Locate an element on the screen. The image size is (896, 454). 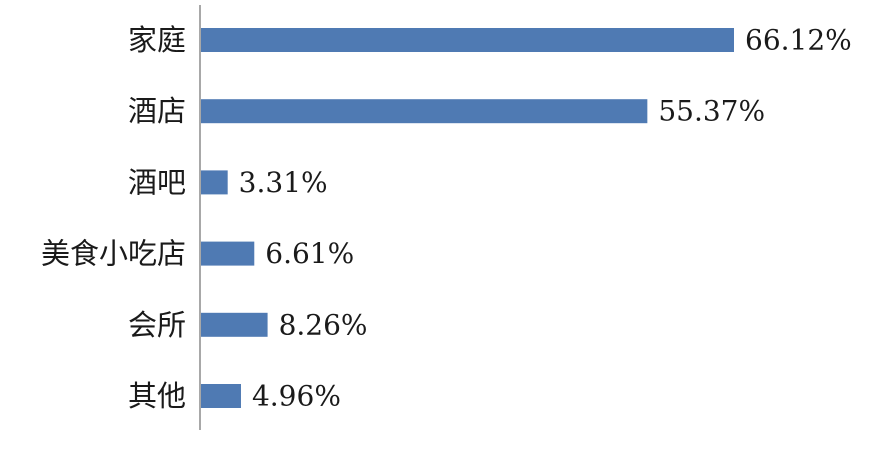
category-label-2: 酒吧 is located at coordinates (157, 182).